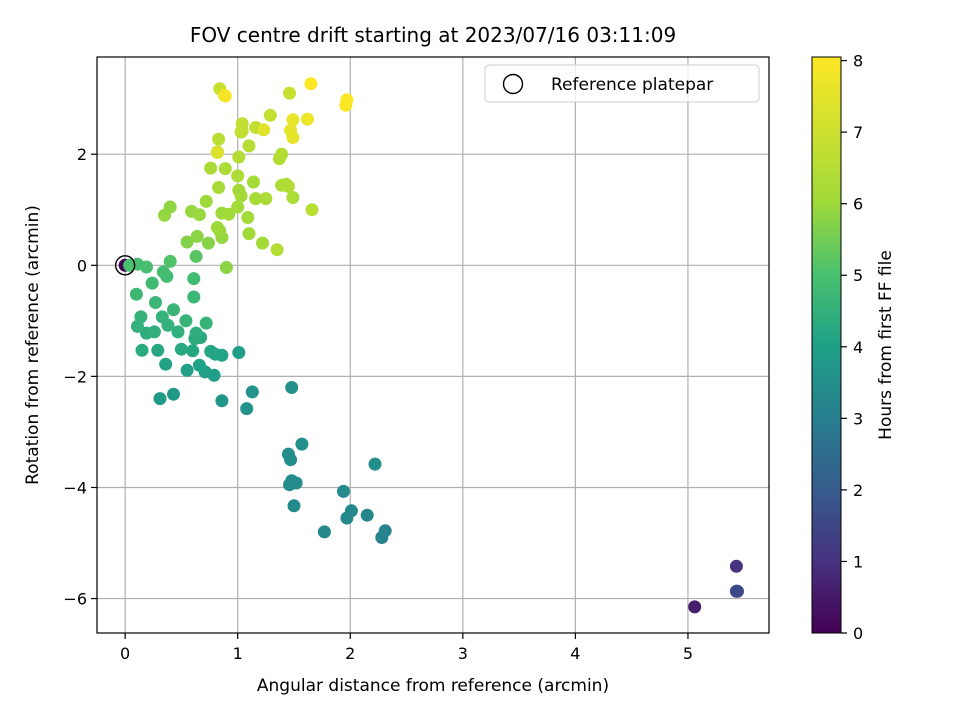 The height and width of the screenshot is (720, 960). I want to click on colorbar-tick-label: 2, so click(858, 490).